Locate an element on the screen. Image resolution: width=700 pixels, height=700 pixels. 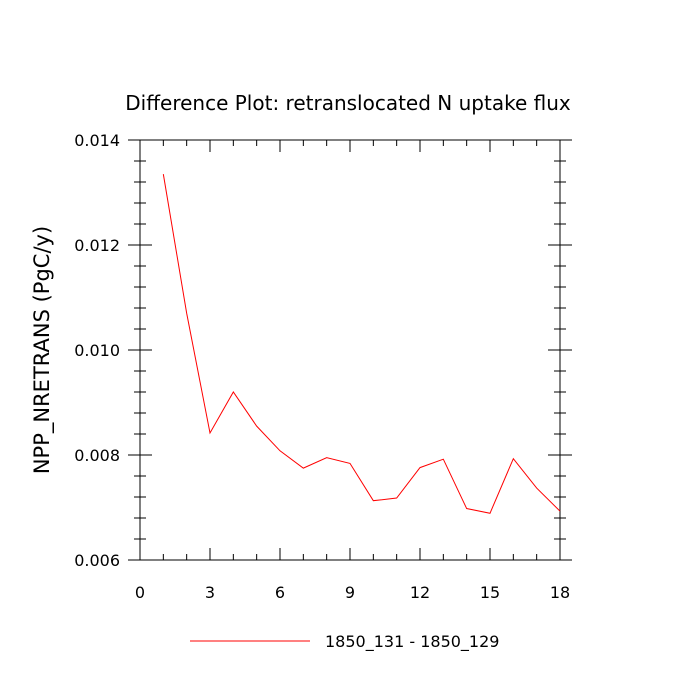
x-tick-label: 12 is located at coordinates (420, 592).